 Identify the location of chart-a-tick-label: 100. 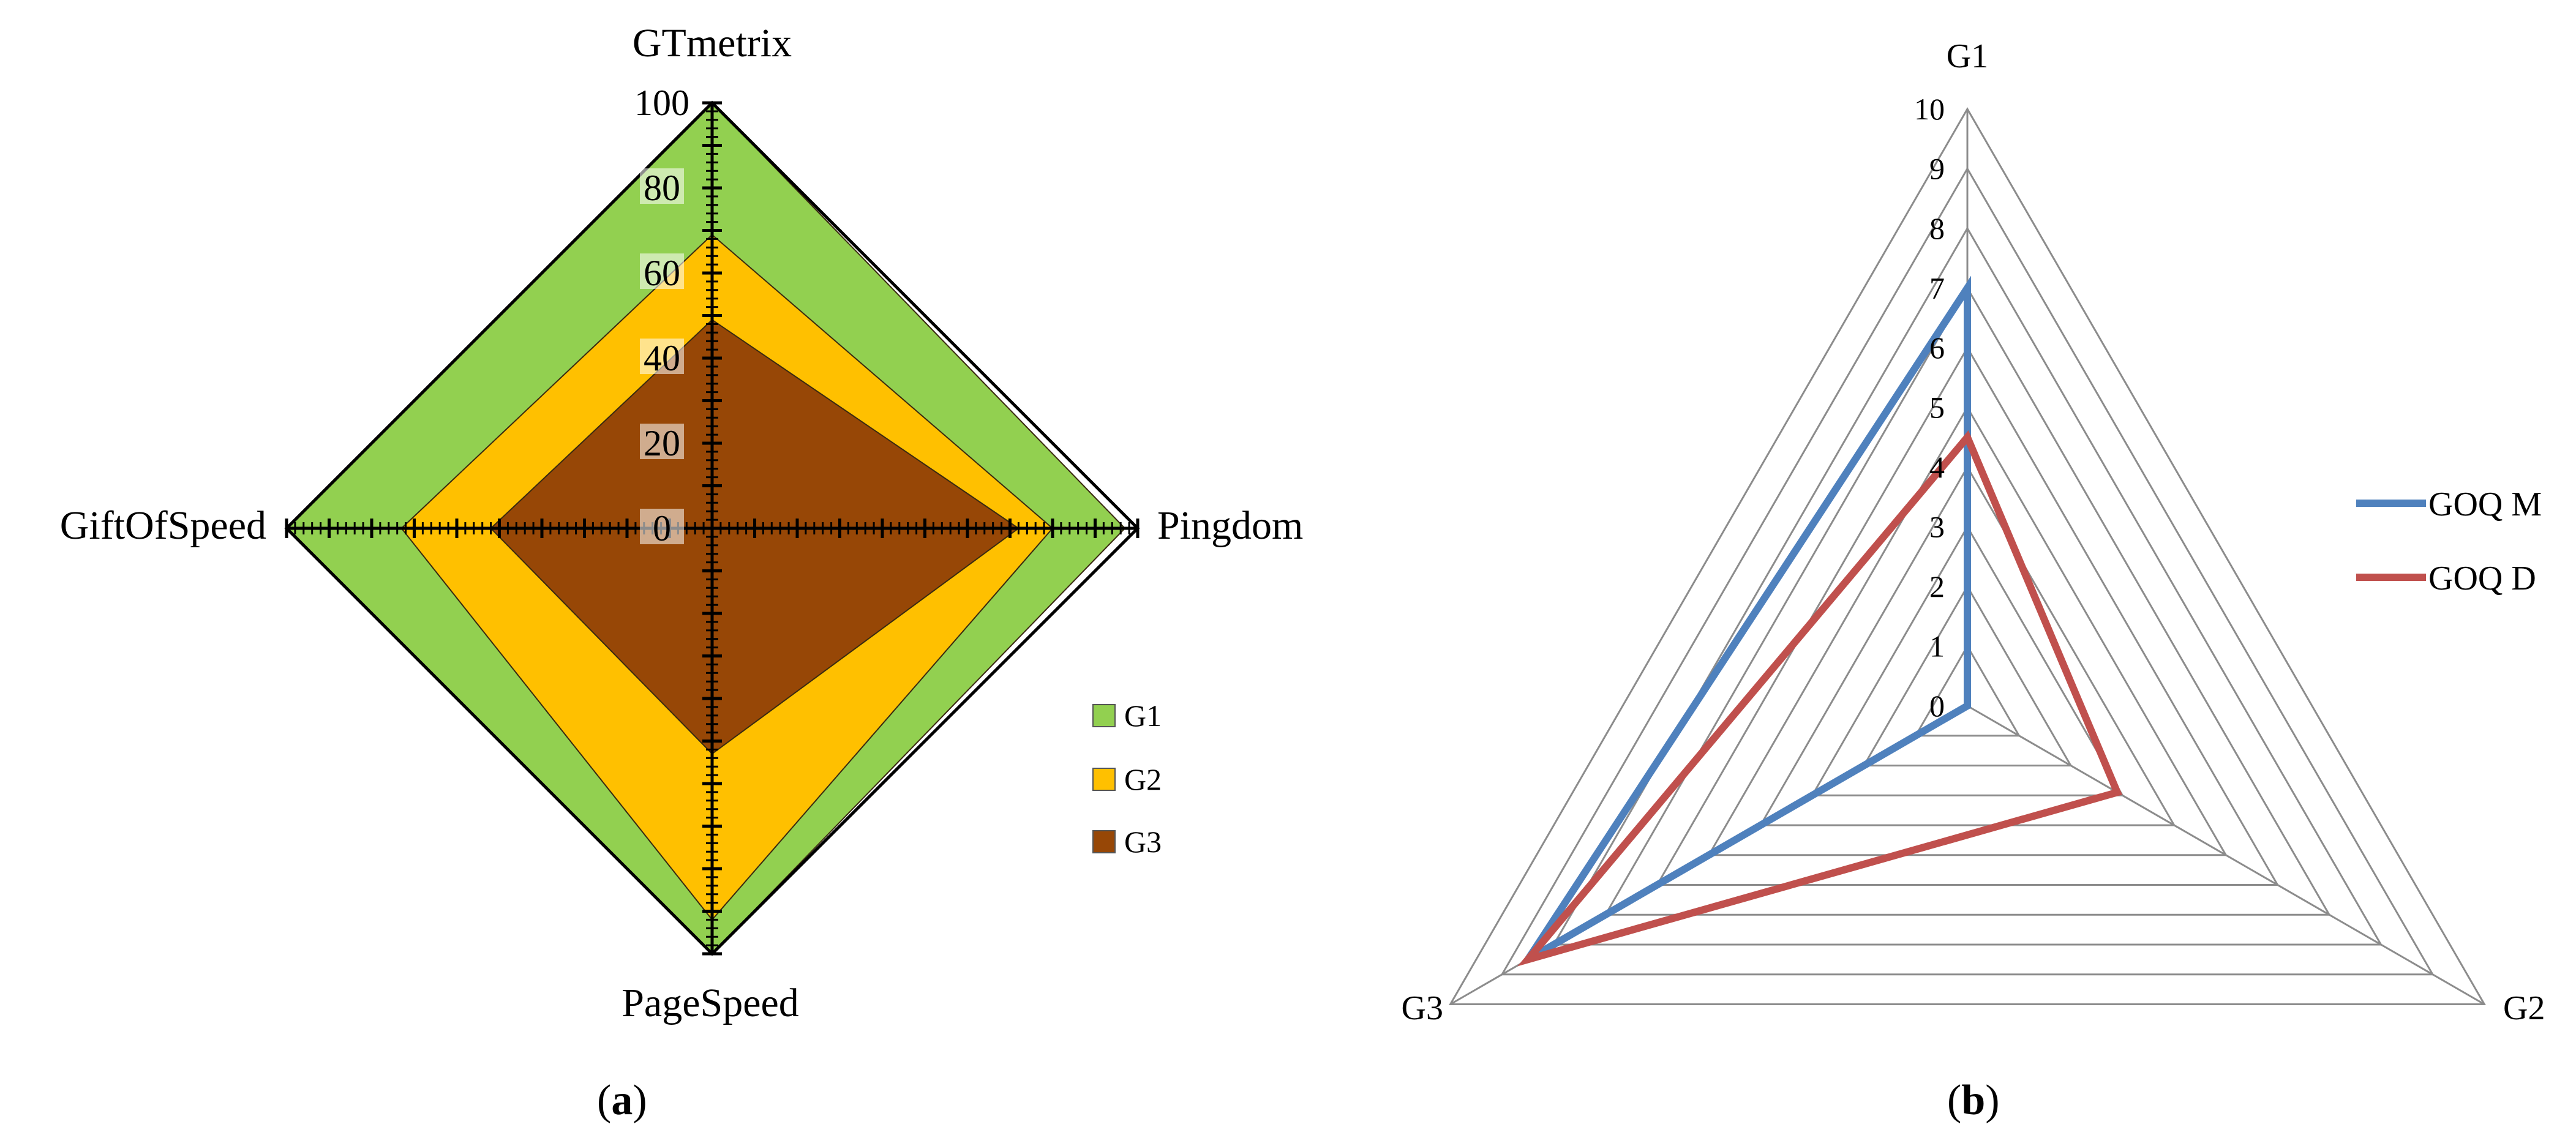
(661, 103).